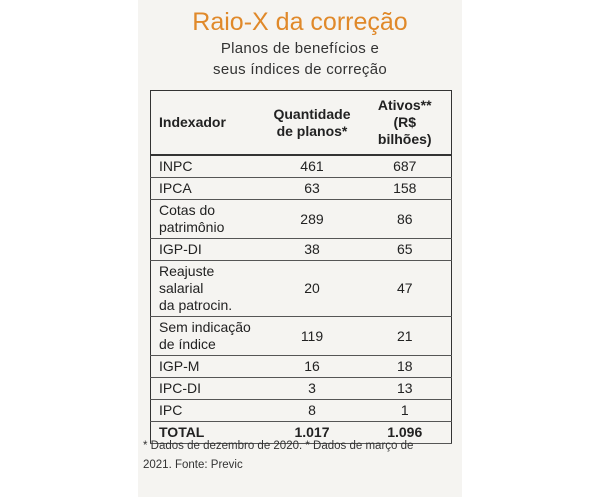  Describe the element at coordinates (405, 336) in the screenshot. I see `table-cell: 21` at that location.